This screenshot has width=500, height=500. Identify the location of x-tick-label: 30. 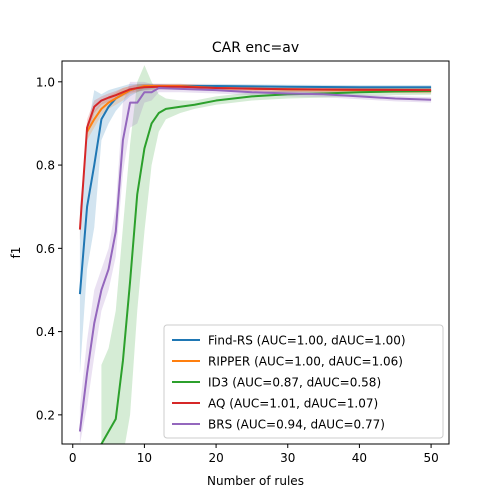
(287, 458).